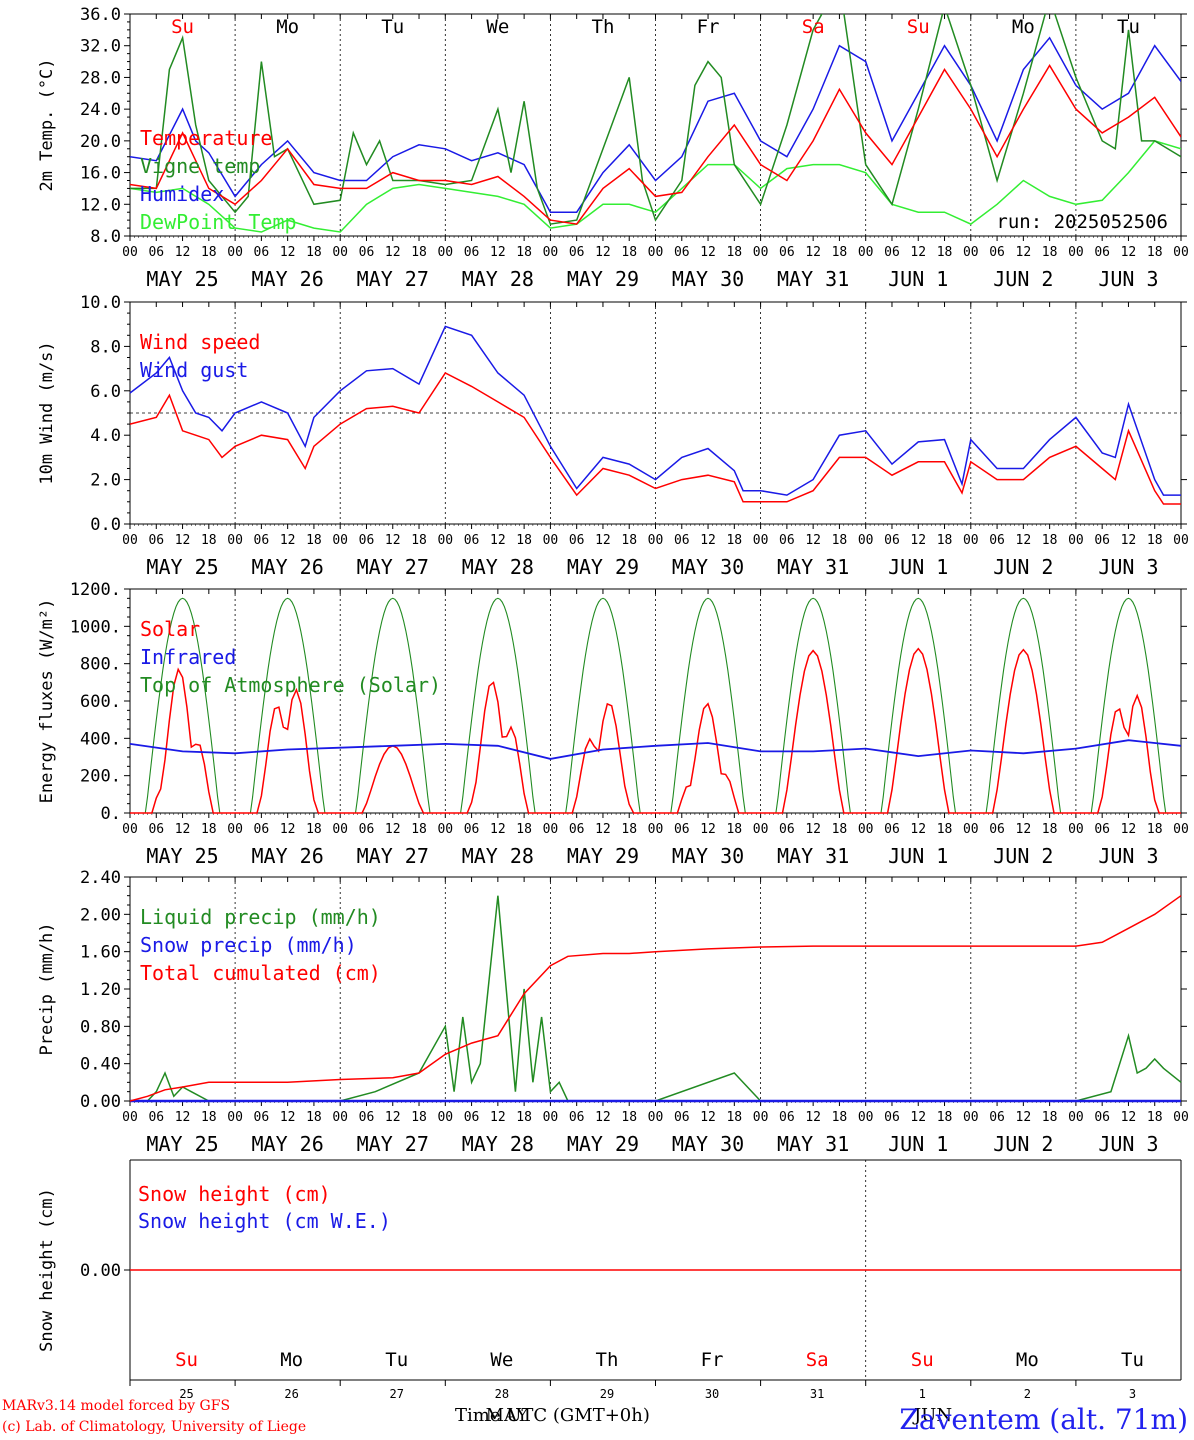  I want to click on date-label: MAY 31, so click(813, 1144).